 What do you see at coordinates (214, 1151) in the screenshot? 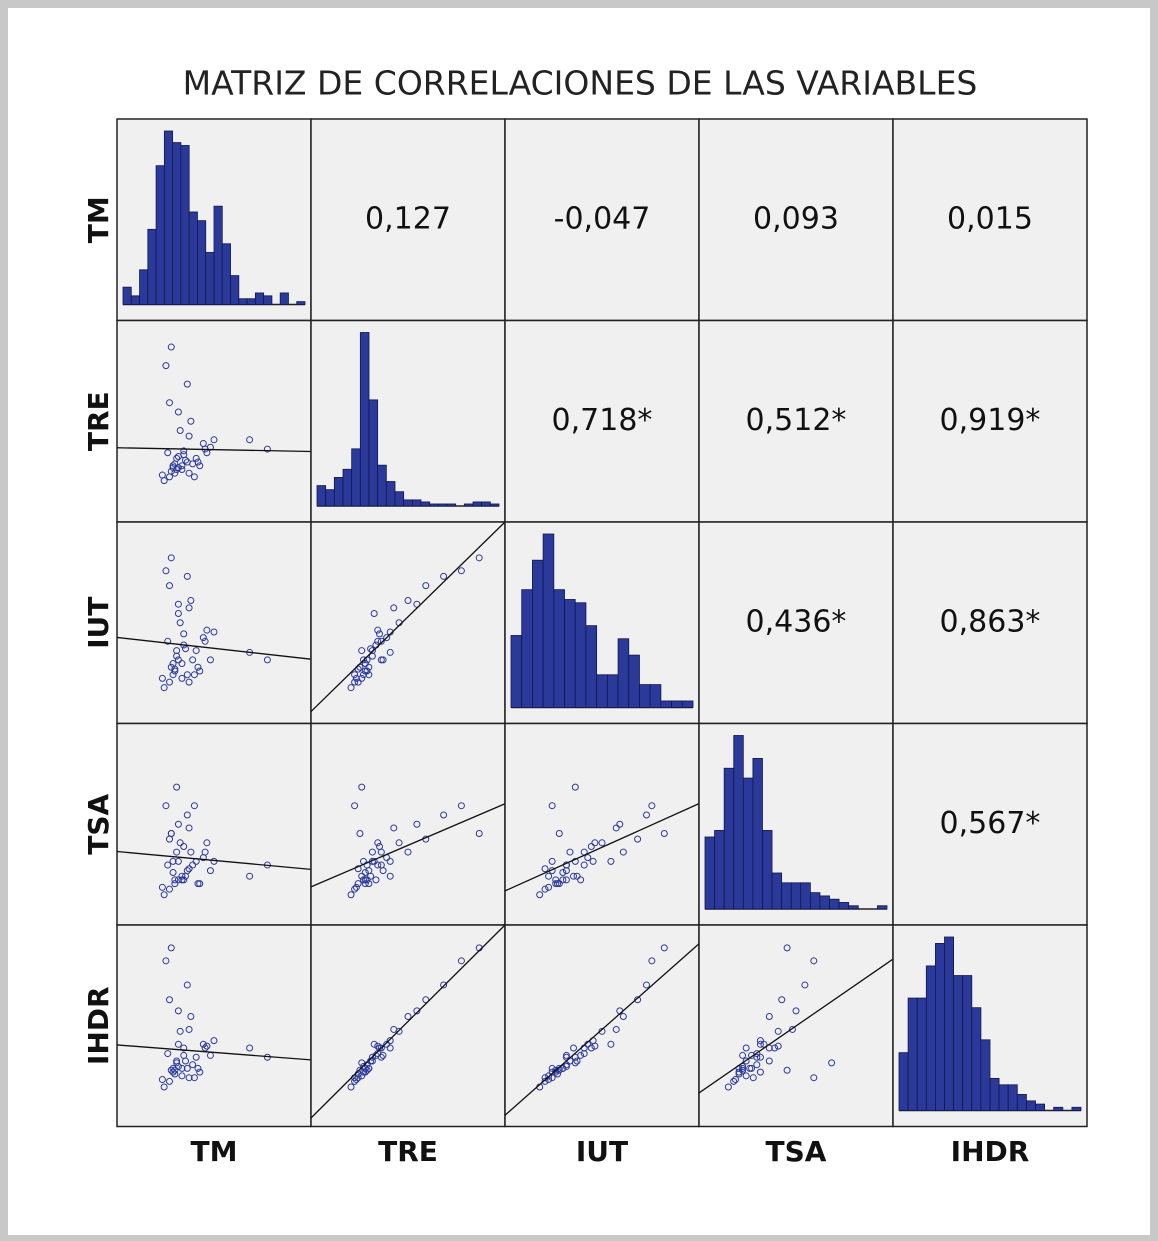
I see `column-label: TM` at bounding box center [214, 1151].